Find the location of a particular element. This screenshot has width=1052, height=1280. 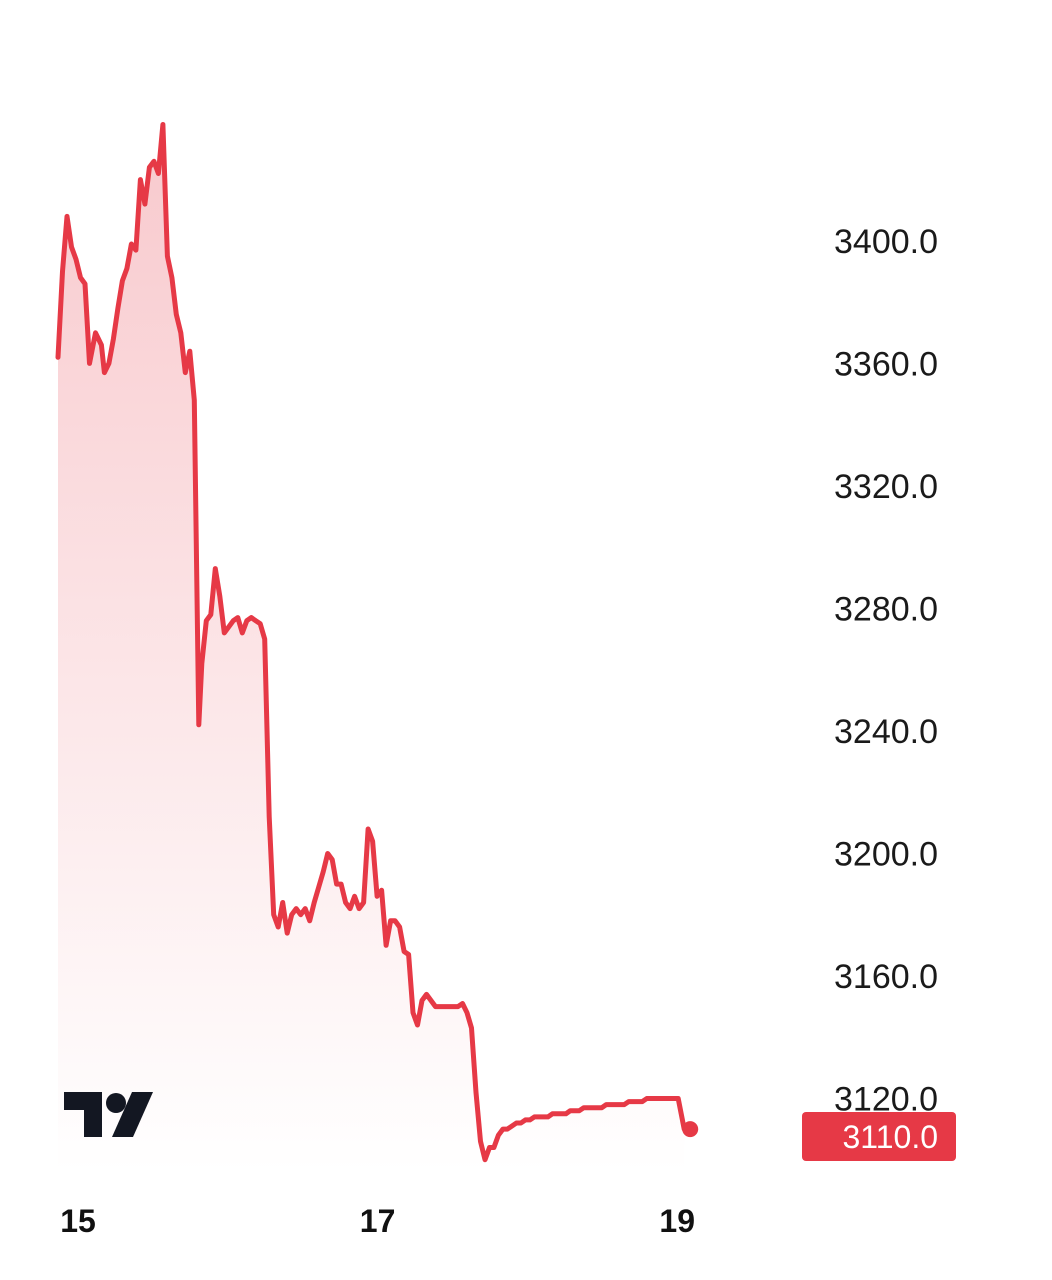

last-price-marker is located at coordinates (690, 1129).